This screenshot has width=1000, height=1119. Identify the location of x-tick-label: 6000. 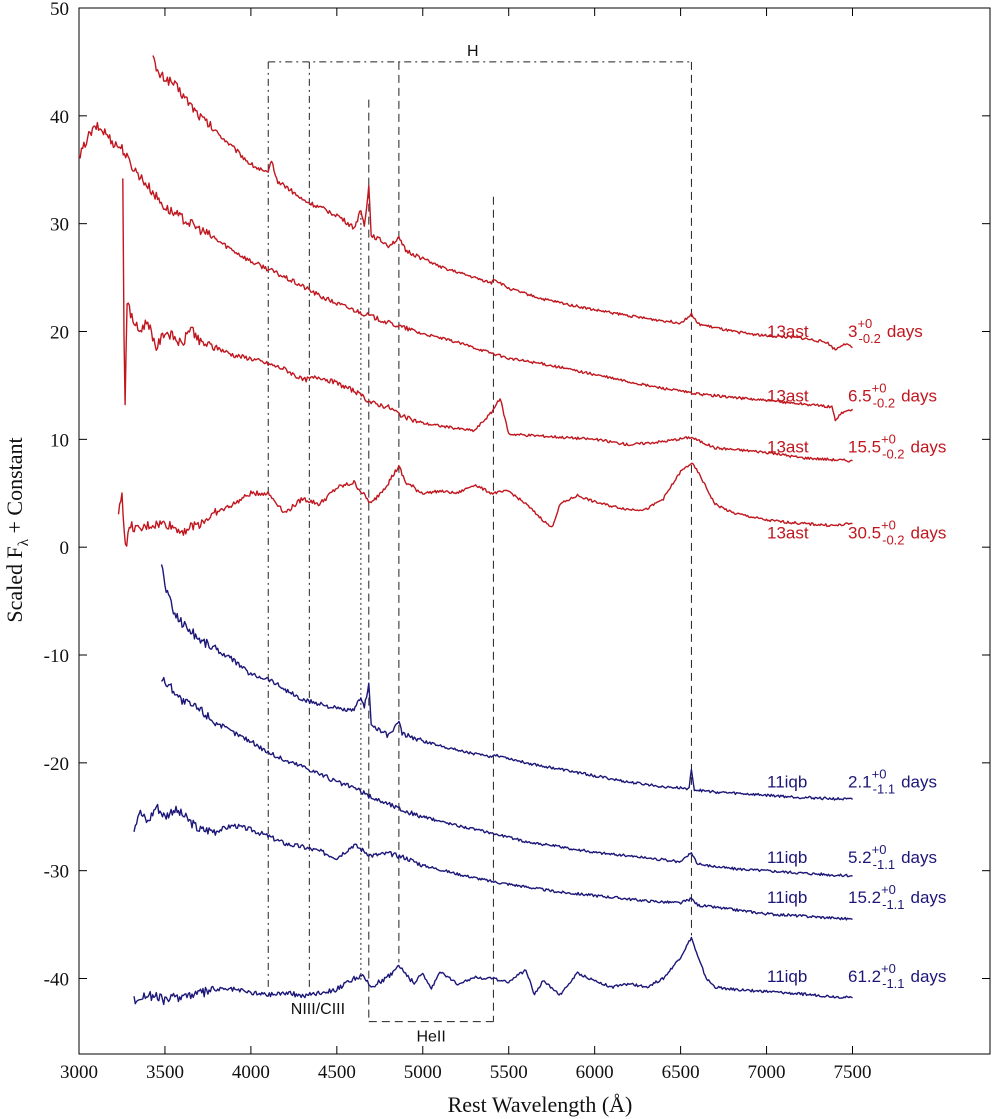
(595, 1072).